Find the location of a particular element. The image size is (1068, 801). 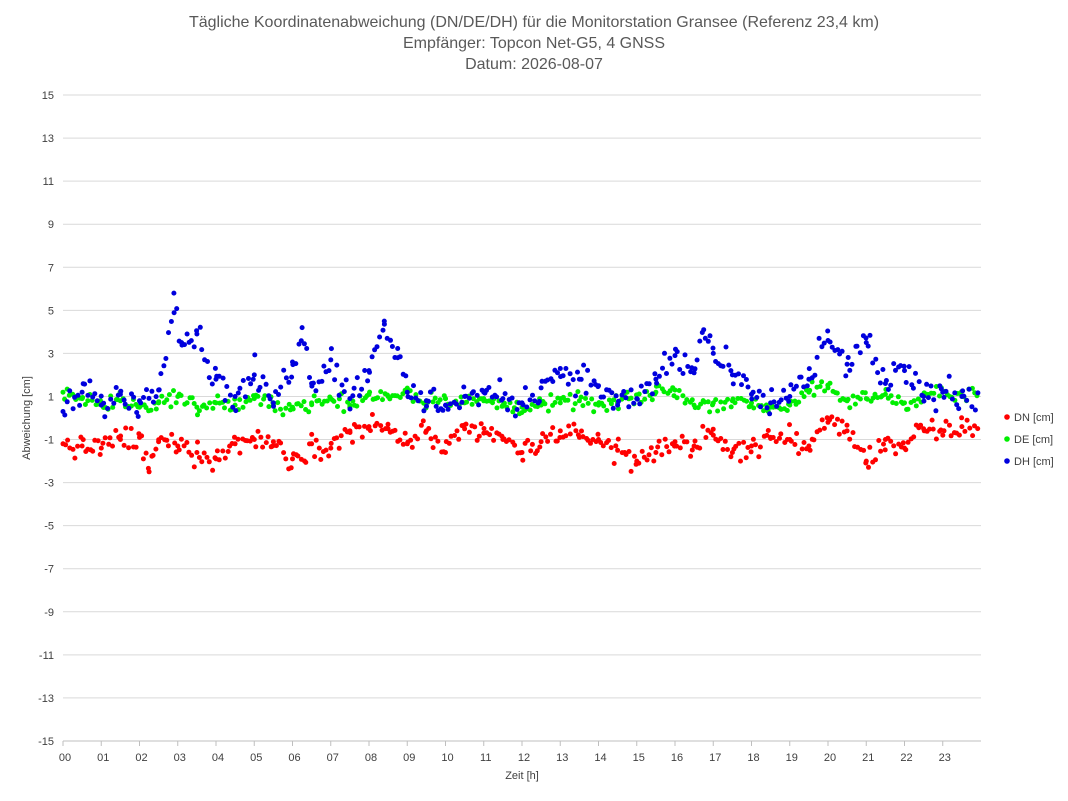

x-tick-label: 07 is located at coordinates (333, 758).